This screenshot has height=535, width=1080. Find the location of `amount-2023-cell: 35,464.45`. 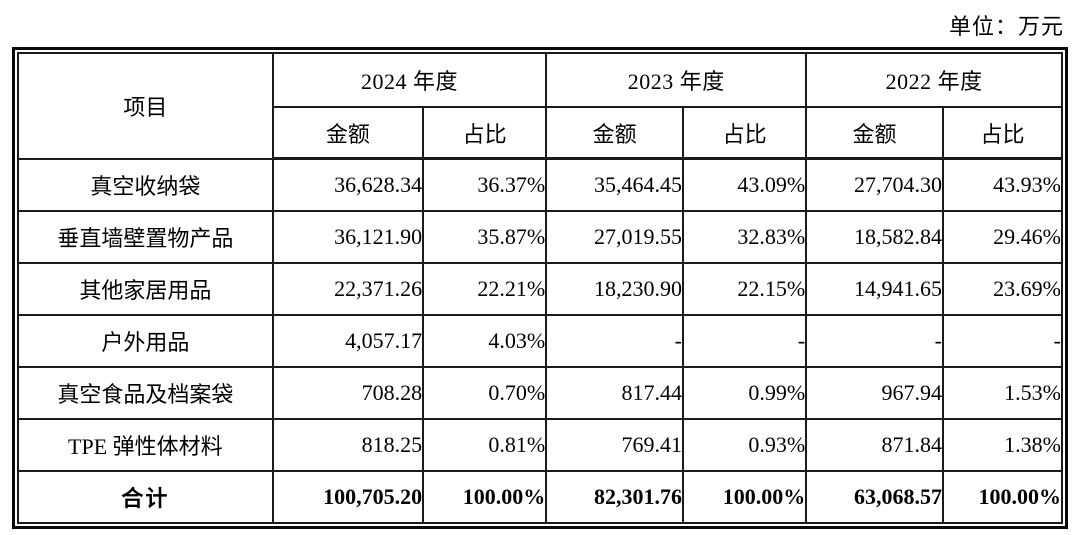

amount-2023-cell: 35,464.45 is located at coordinates (614, 184).